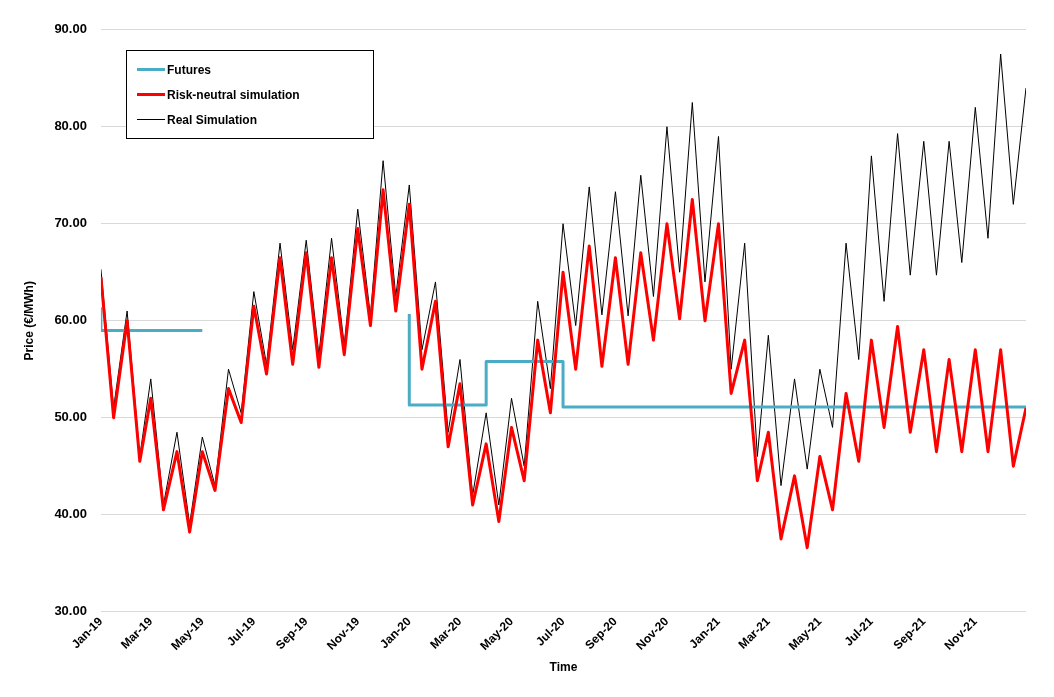  What do you see at coordinates (70, 417) in the screenshot?
I see `y-tick-label: 50.00` at bounding box center [70, 417].